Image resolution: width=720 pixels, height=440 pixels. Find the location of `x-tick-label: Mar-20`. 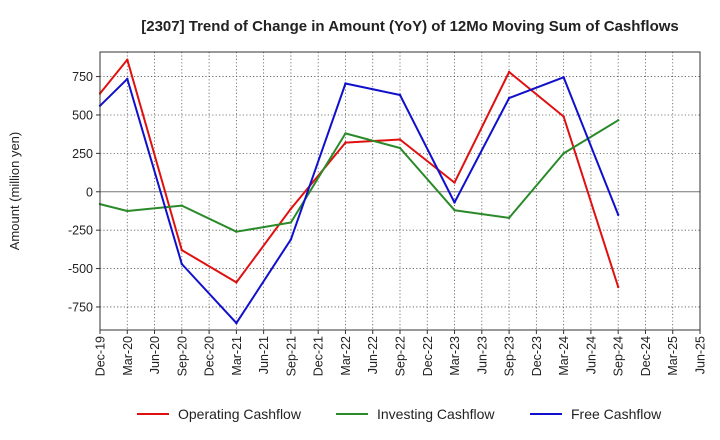

x-tick-label: Mar-20 is located at coordinates (128, 356).